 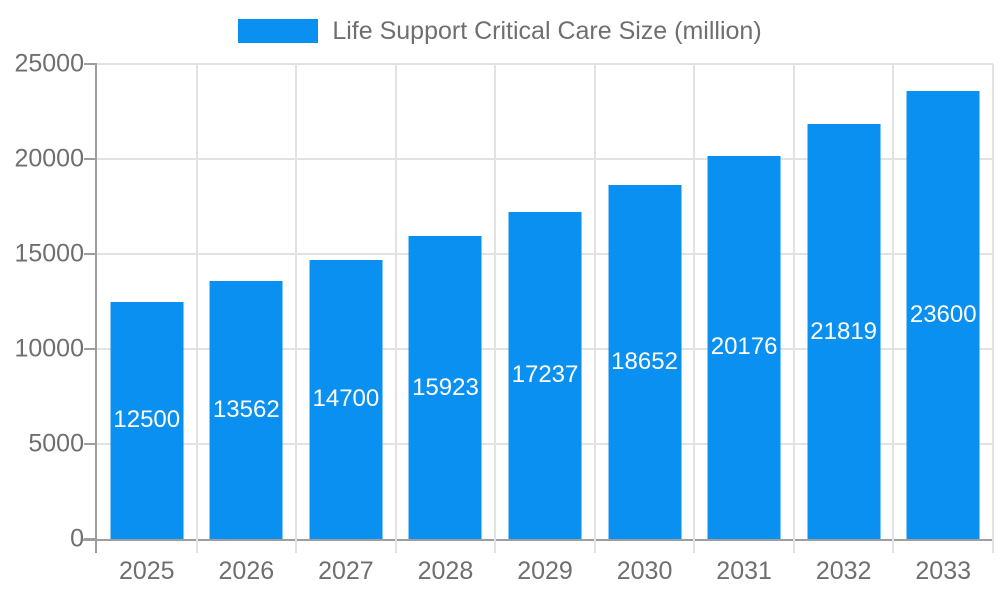 I want to click on x-axis-tick-label: 2032, so click(x=843, y=571).